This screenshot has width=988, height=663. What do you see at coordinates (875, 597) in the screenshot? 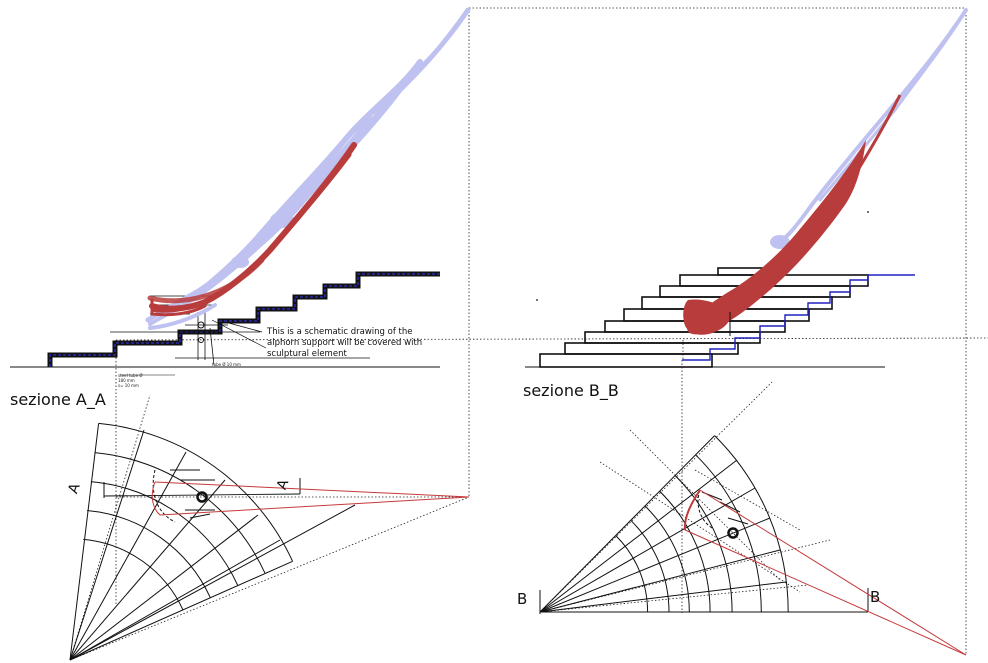
I see `section-b-marker-right: B` at bounding box center [875, 597].